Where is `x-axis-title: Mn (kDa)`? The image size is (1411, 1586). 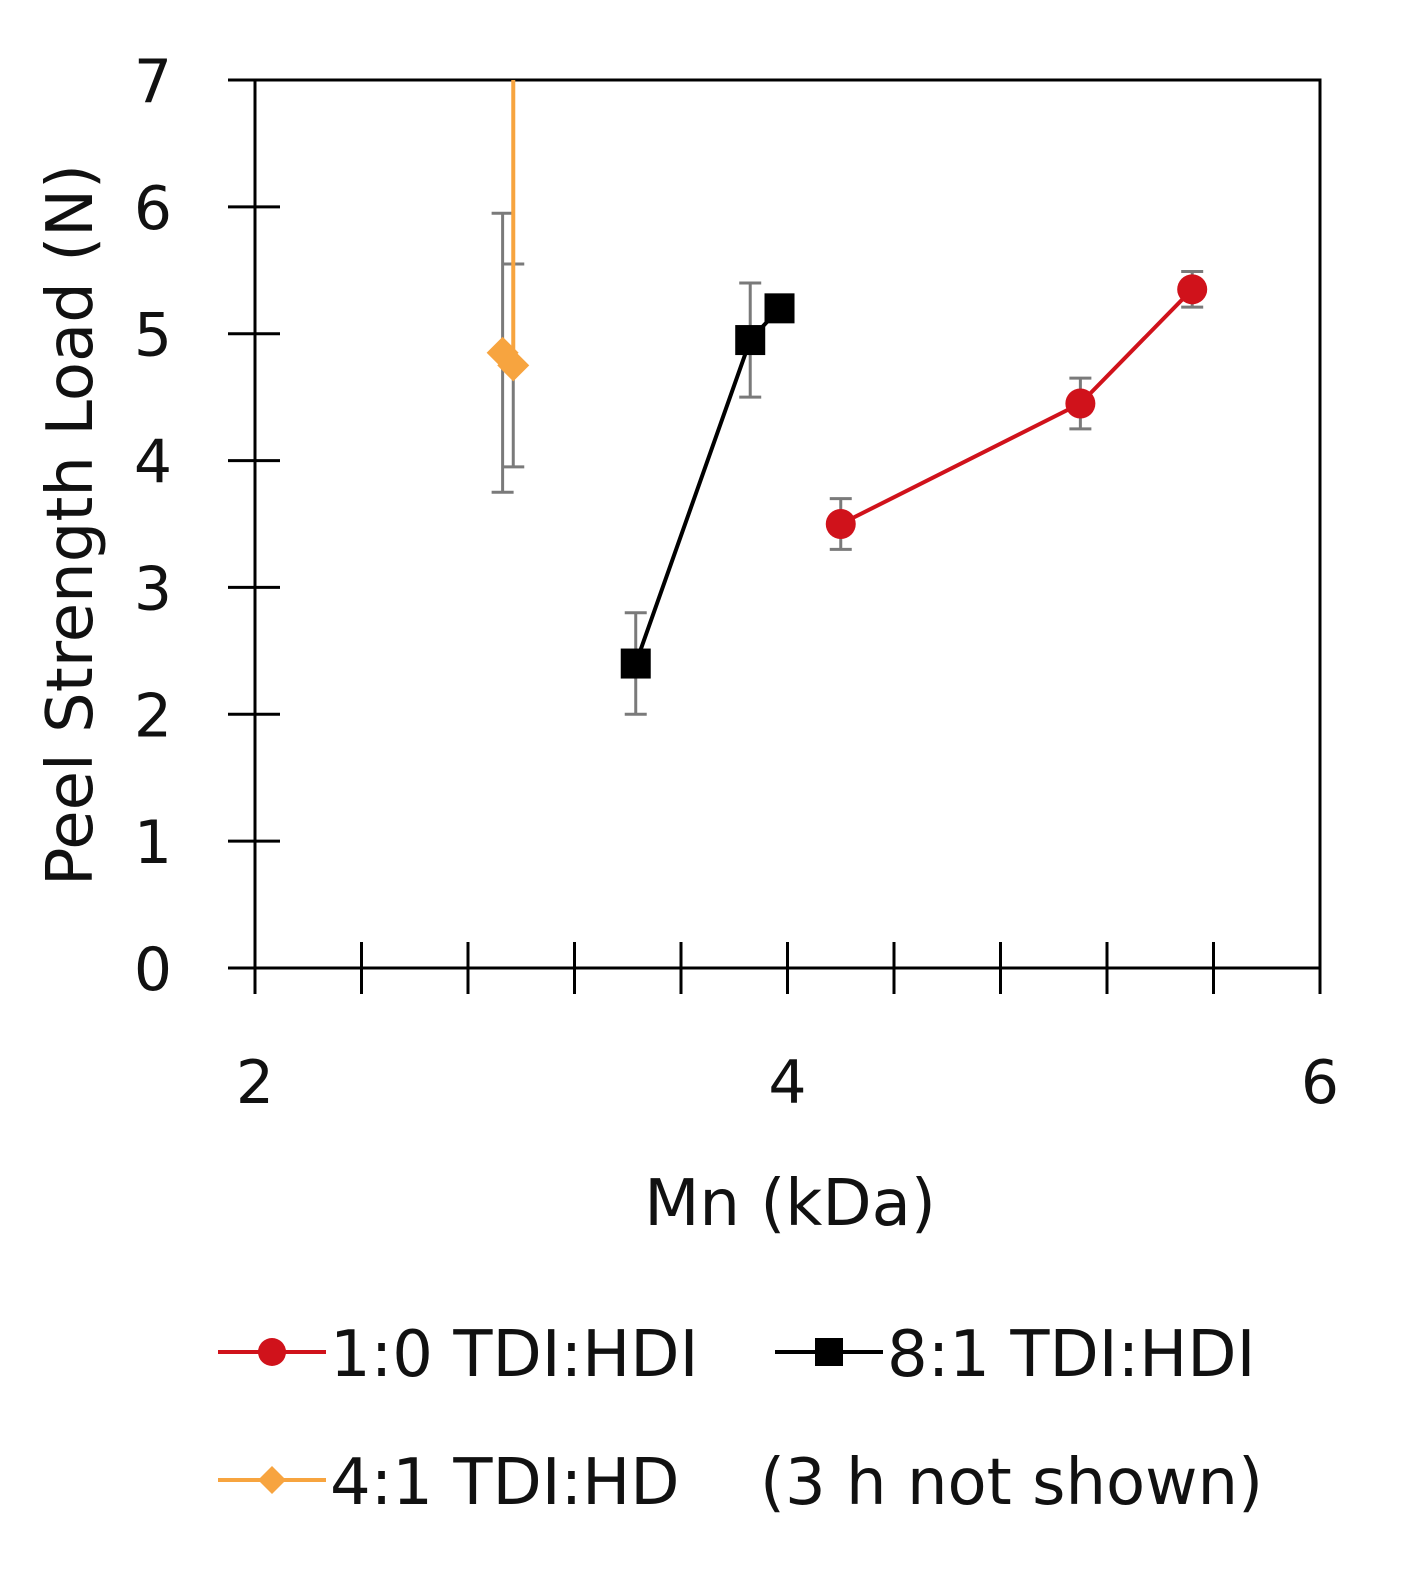
x-axis-title: Mn (kDa) is located at coordinates (790, 1204).